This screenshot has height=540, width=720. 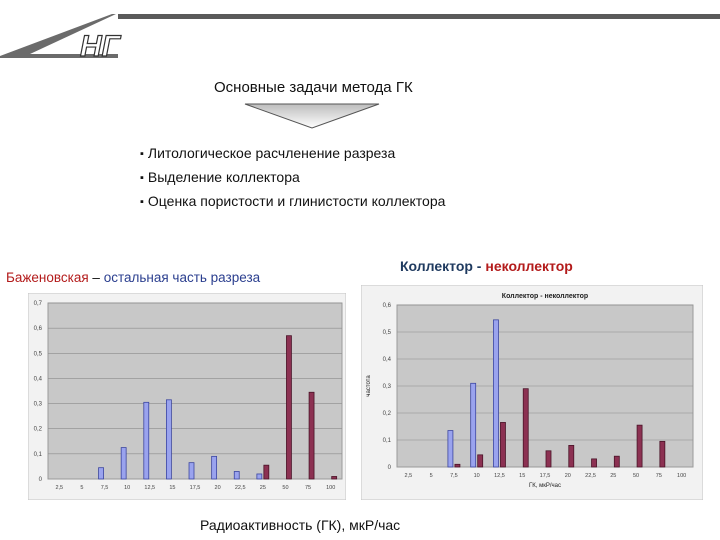 What do you see at coordinates (313, 87) in the screenshot?
I see `page-title: Основные задачи метода ГК` at bounding box center [313, 87].